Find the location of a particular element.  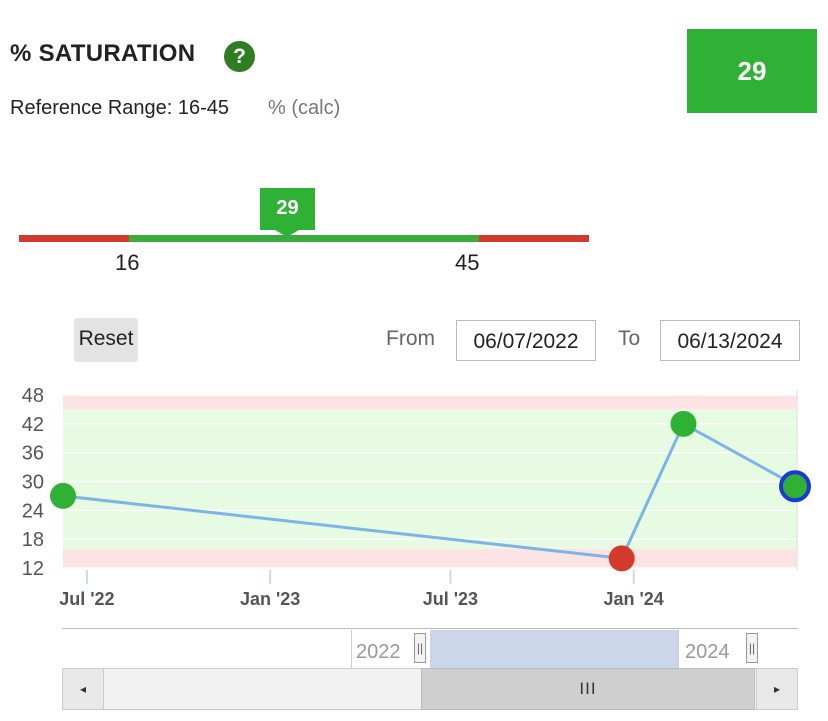

data-point-selected is located at coordinates (795, 486).